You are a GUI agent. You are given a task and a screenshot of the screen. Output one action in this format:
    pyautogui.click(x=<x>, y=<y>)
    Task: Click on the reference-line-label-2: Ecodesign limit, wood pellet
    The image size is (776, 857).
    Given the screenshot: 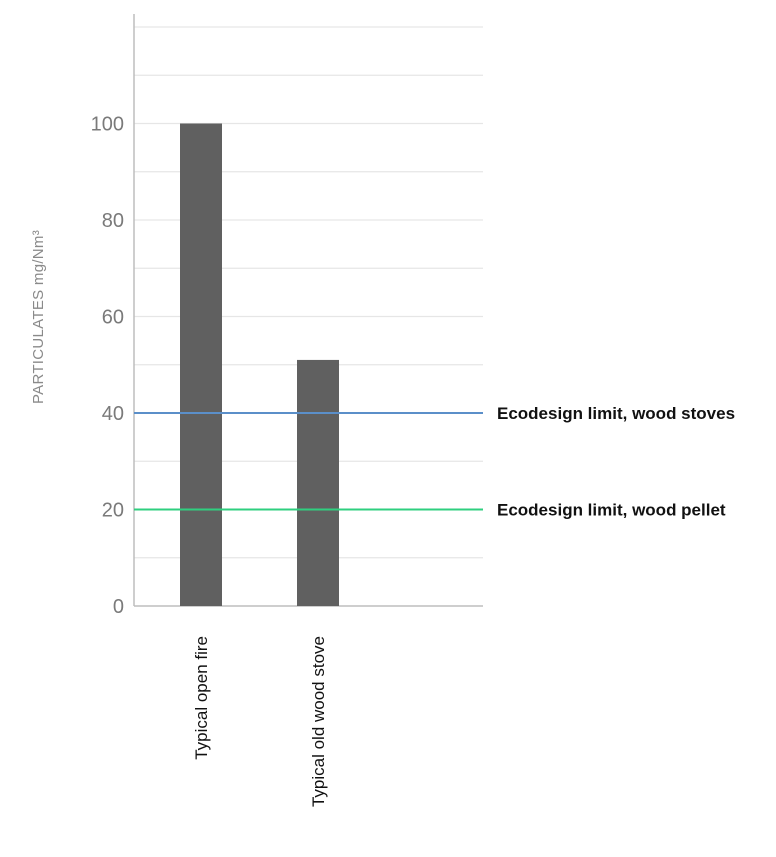 What is the action you would take?
    pyautogui.click(x=611, y=510)
    